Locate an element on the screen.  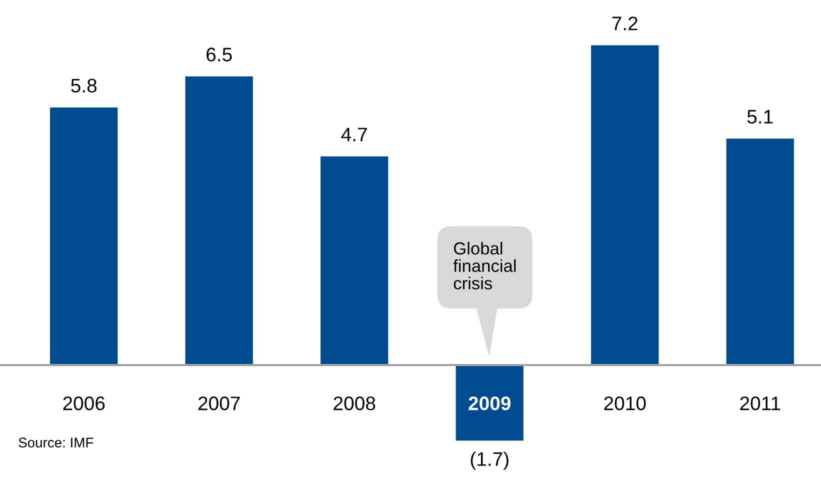
data-label: 6.5 is located at coordinates (219, 55).